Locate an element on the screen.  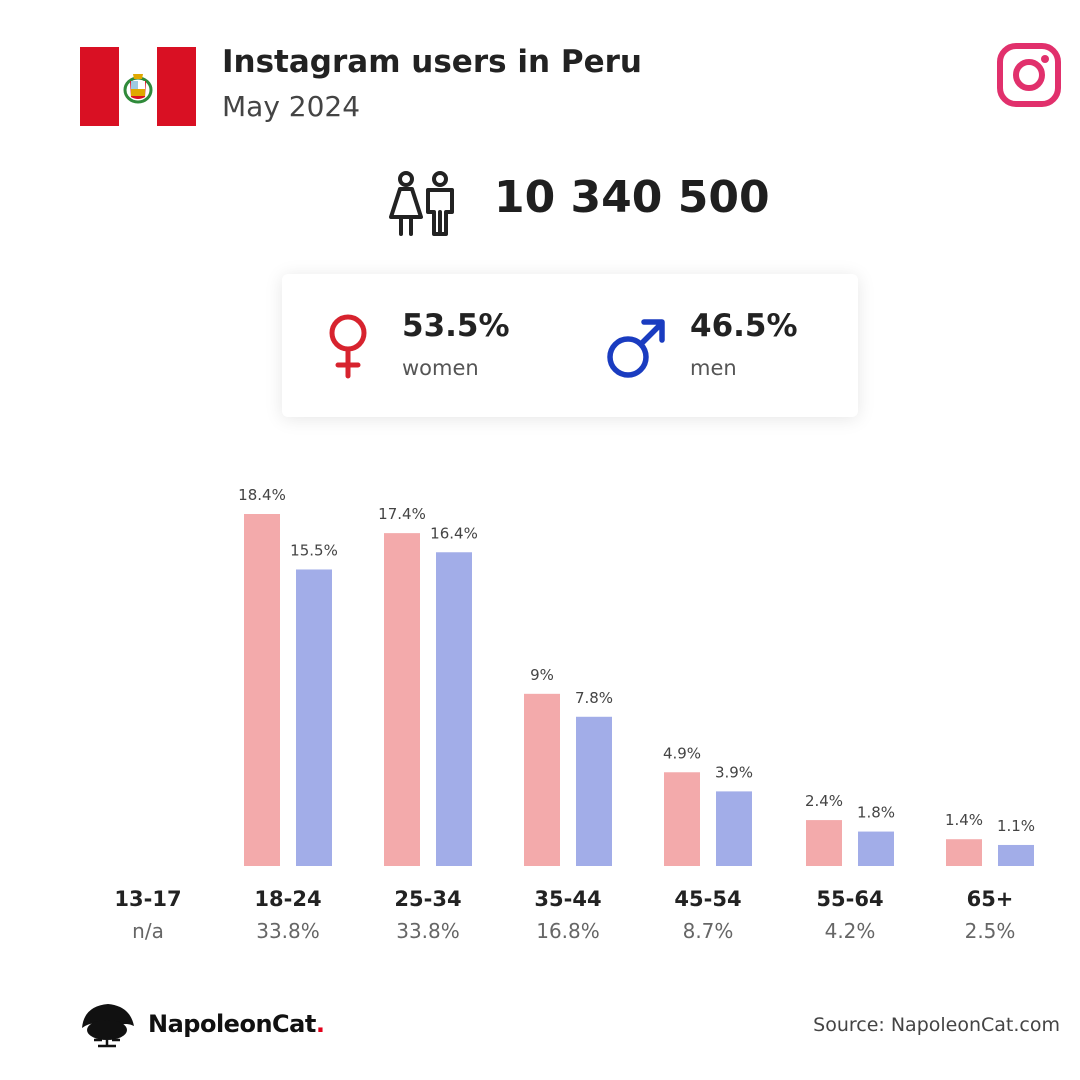
bar-label-women-25-34: 17.4% is located at coordinates (402, 514).